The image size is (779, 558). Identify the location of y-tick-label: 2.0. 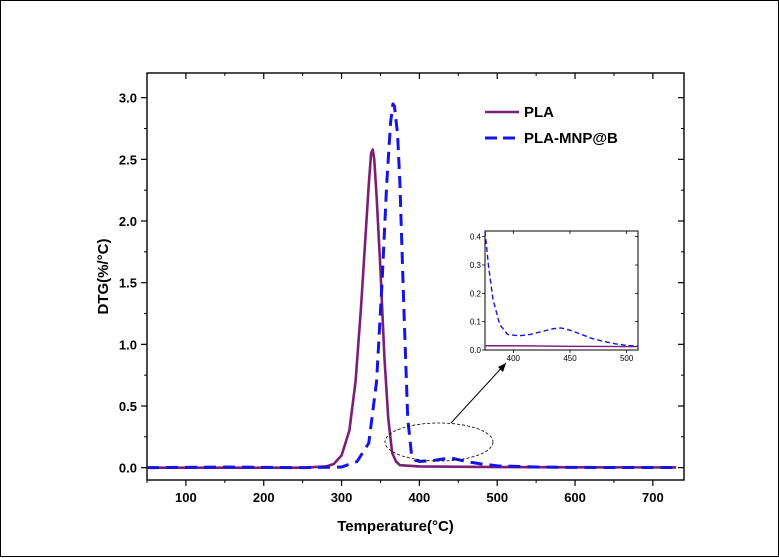
(128, 221).